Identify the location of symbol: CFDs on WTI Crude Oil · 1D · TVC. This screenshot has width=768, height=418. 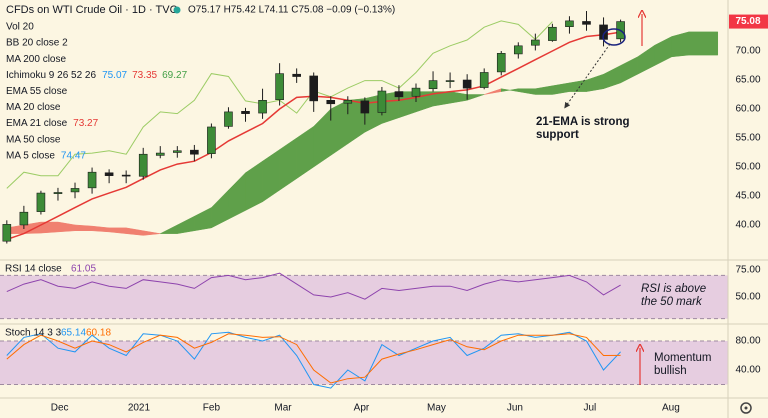
(92, 10).